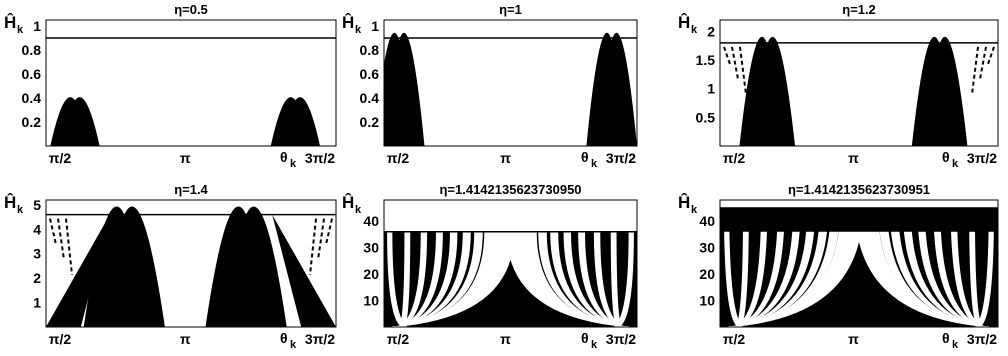 Image resolution: width=1008 pixels, height=356 pixels. I want to click on y-tick-label: 0.2, so click(370, 122).